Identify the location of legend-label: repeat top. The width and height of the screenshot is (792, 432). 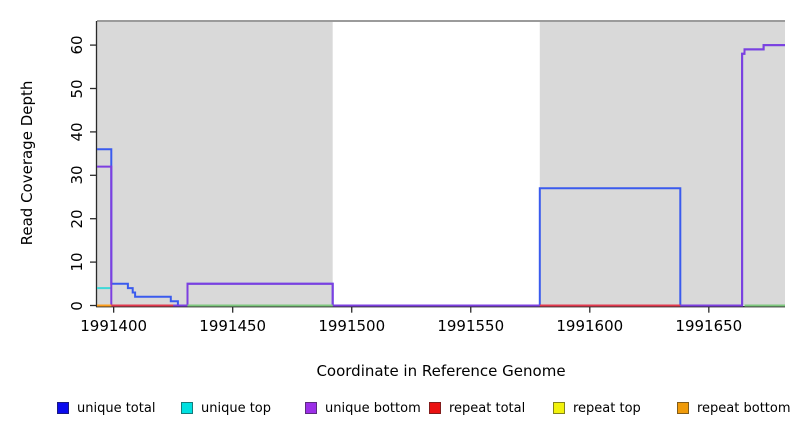
(607, 408).